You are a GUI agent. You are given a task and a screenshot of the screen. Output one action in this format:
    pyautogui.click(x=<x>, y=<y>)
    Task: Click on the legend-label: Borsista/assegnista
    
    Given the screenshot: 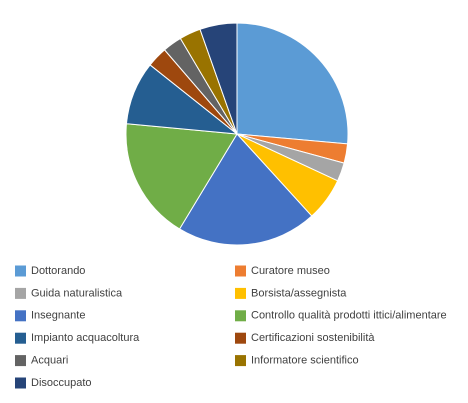 What is the action you would take?
    pyautogui.click(x=299, y=293)
    